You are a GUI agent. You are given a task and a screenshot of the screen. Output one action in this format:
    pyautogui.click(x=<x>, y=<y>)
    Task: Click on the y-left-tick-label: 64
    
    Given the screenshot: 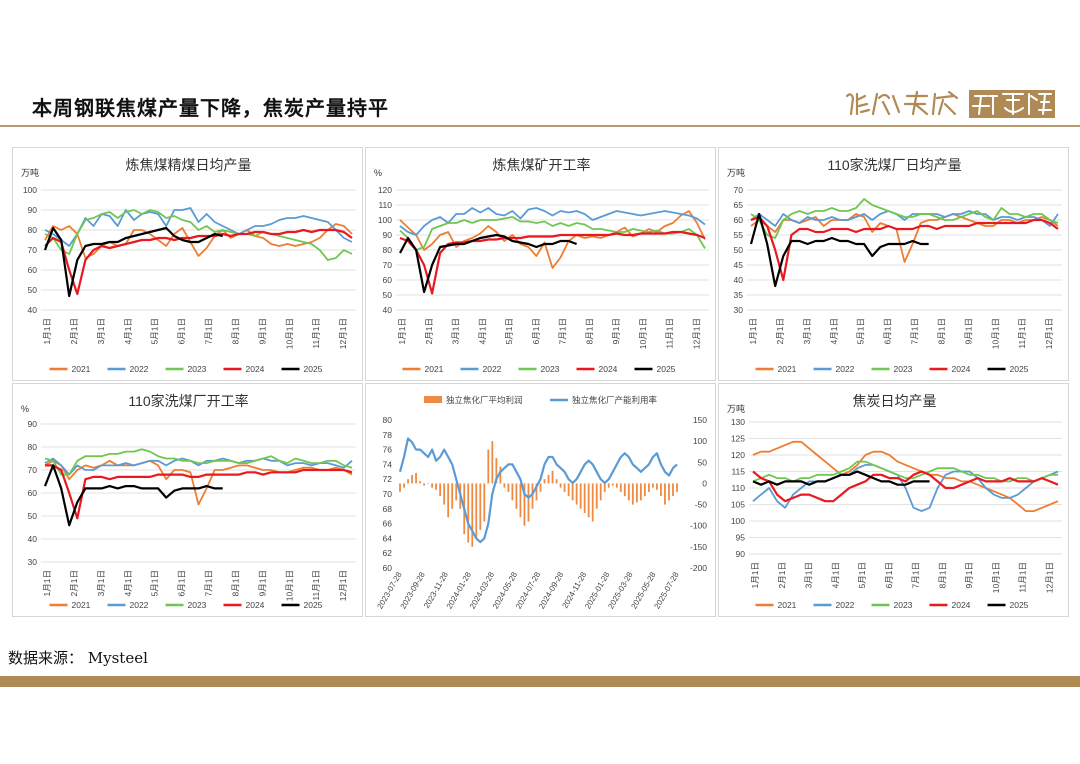 What is the action you would take?
    pyautogui.click(x=388, y=538)
    